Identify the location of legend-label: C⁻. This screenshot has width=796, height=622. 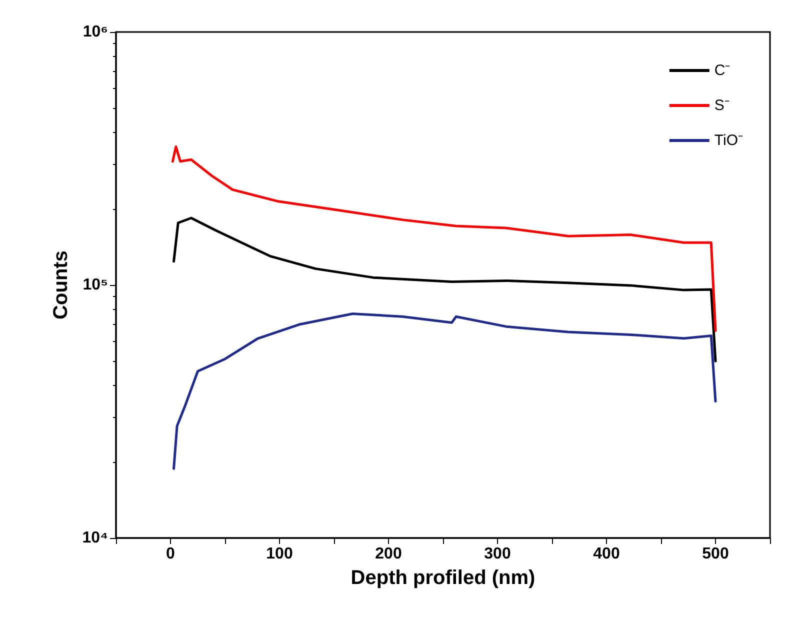
(722, 70).